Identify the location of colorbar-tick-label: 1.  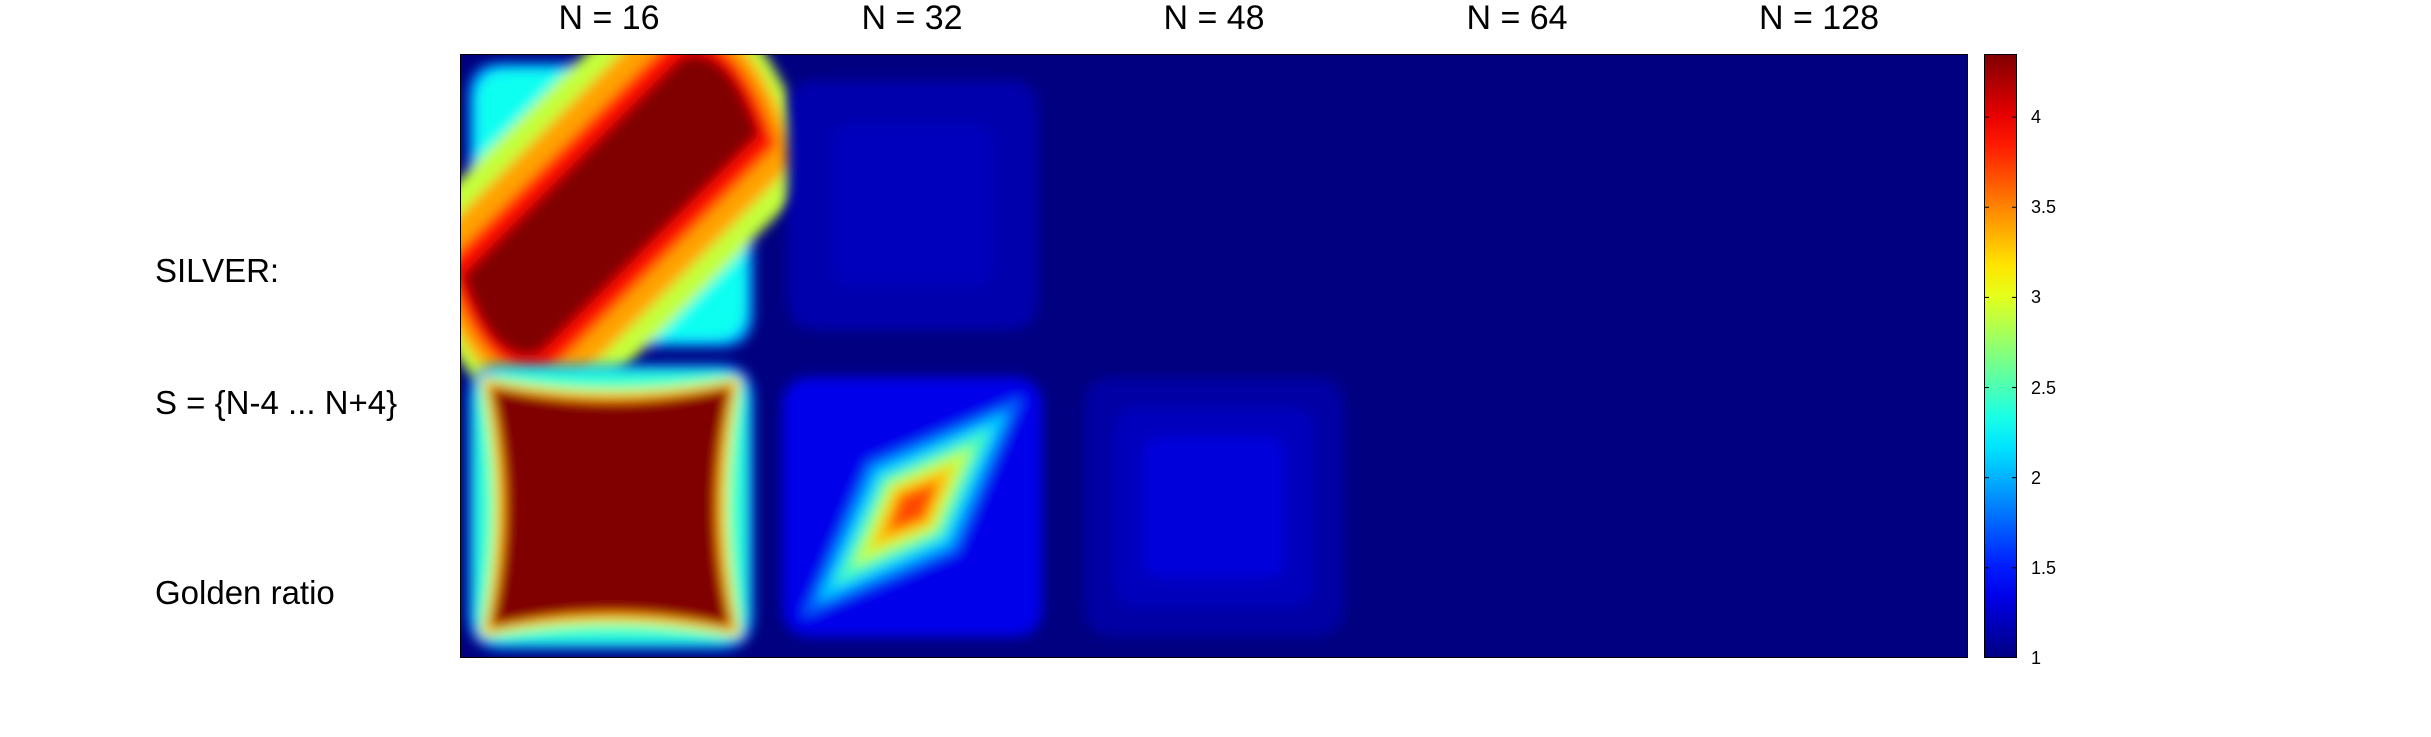
(2036, 658).